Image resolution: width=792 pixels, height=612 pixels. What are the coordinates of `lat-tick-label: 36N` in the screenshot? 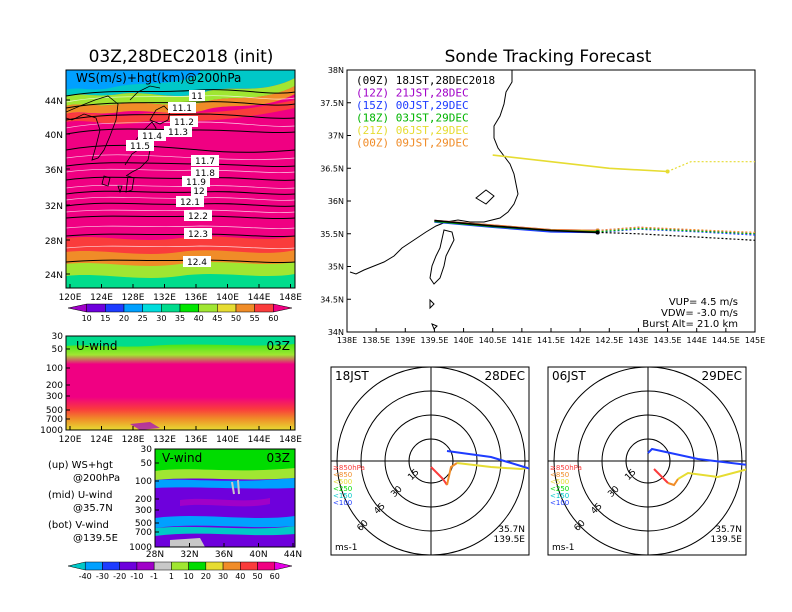 It's located at (336, 201).